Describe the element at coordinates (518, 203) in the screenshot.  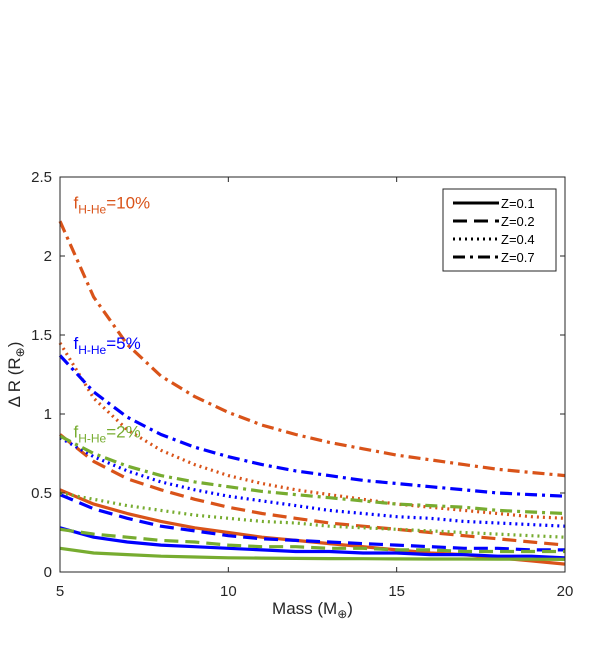
I see `legend-label: Z=0.1` at that location.